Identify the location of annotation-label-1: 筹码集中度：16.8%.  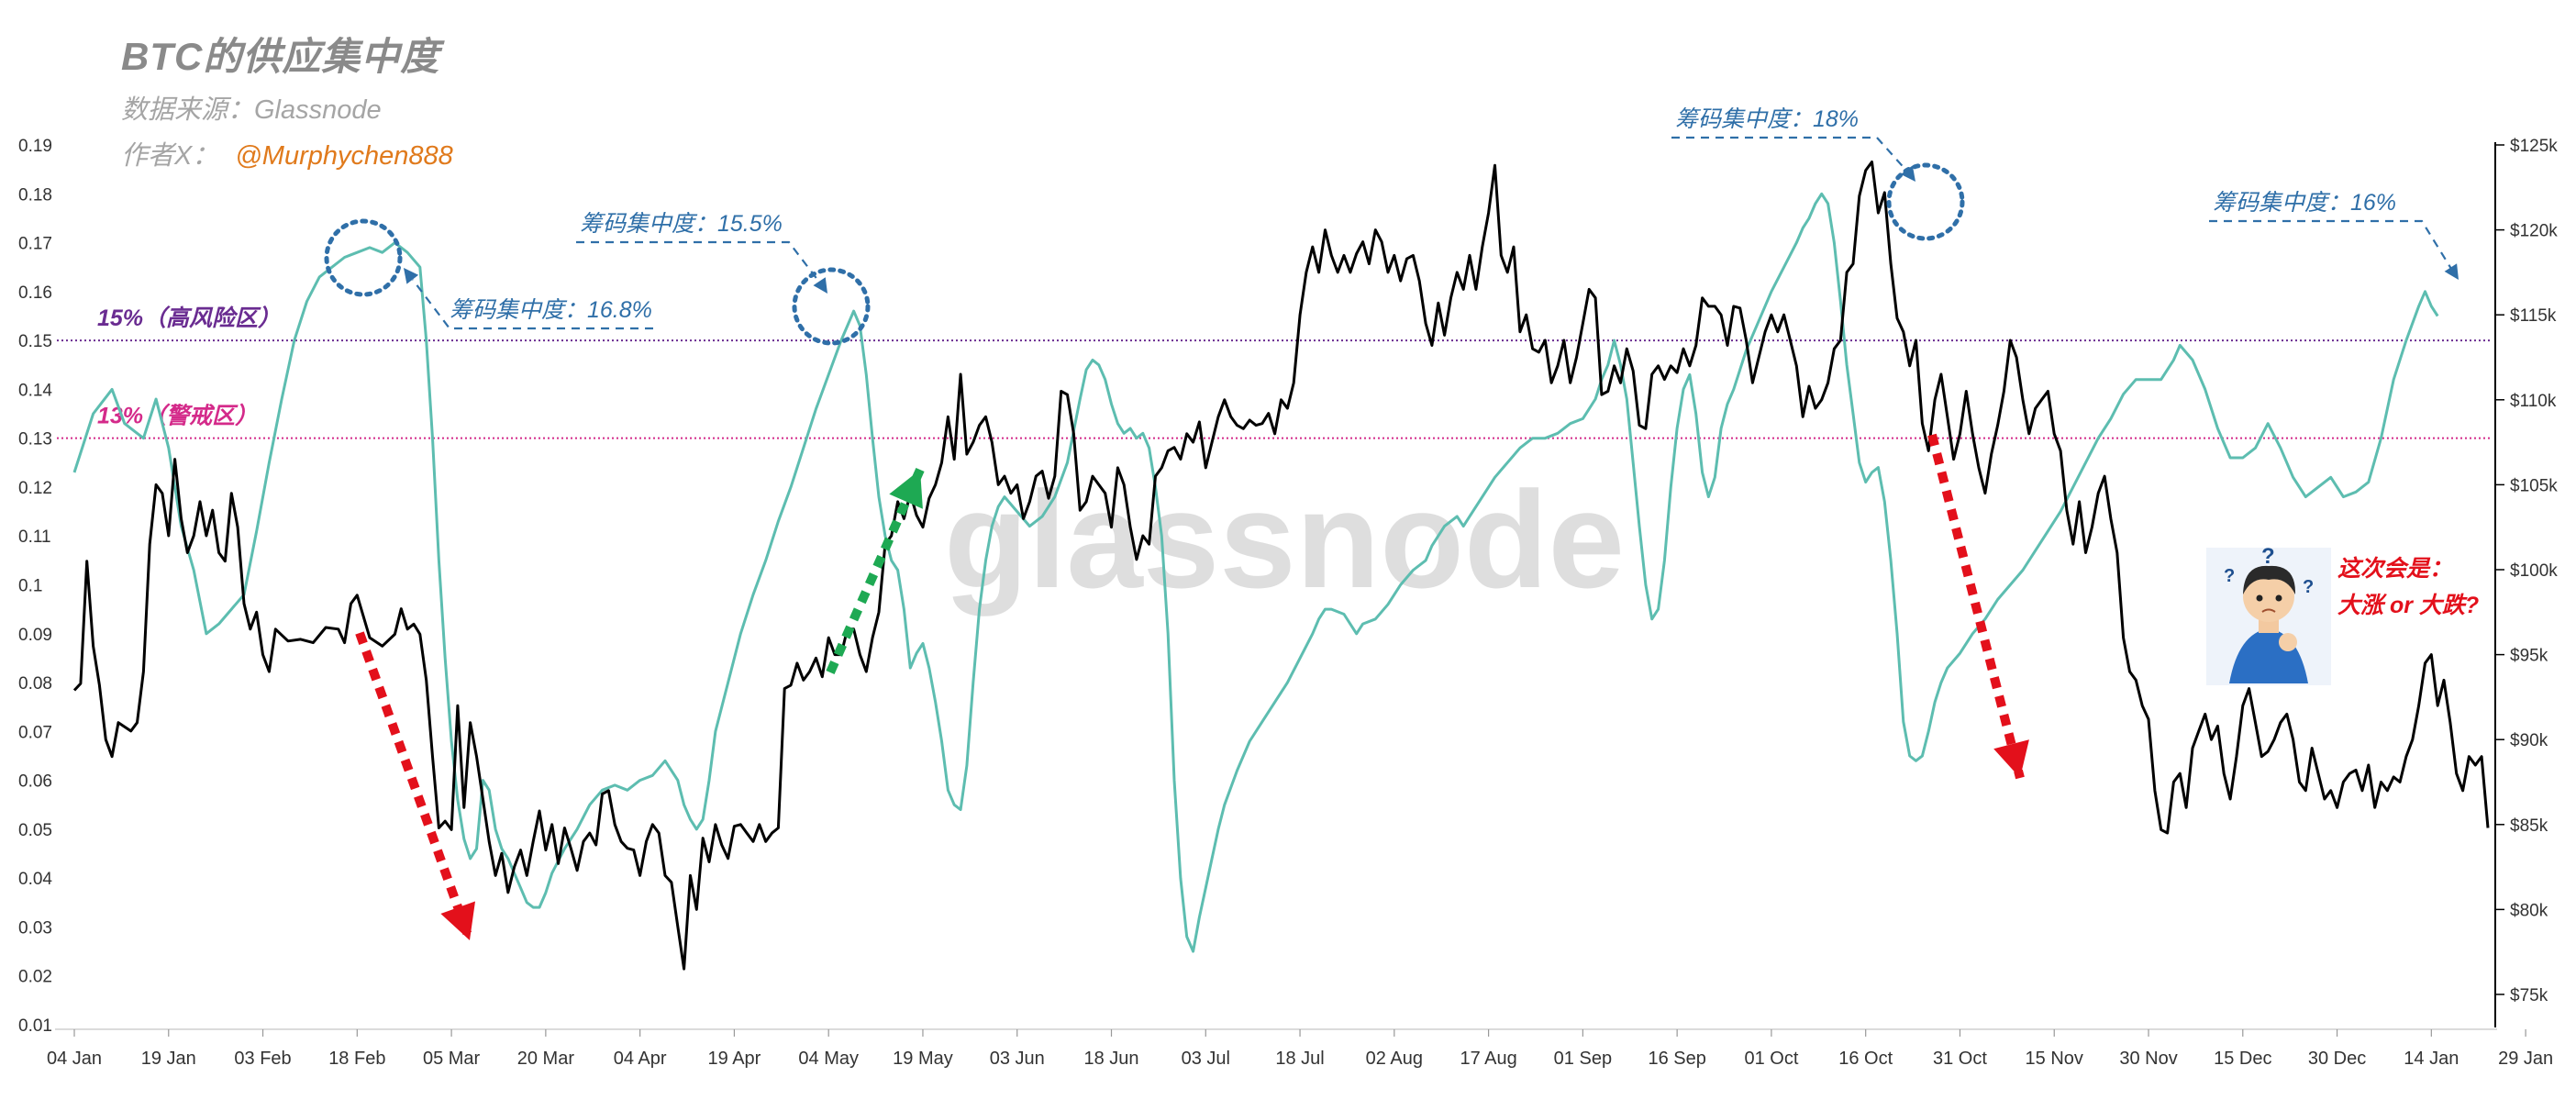
(551, 310).